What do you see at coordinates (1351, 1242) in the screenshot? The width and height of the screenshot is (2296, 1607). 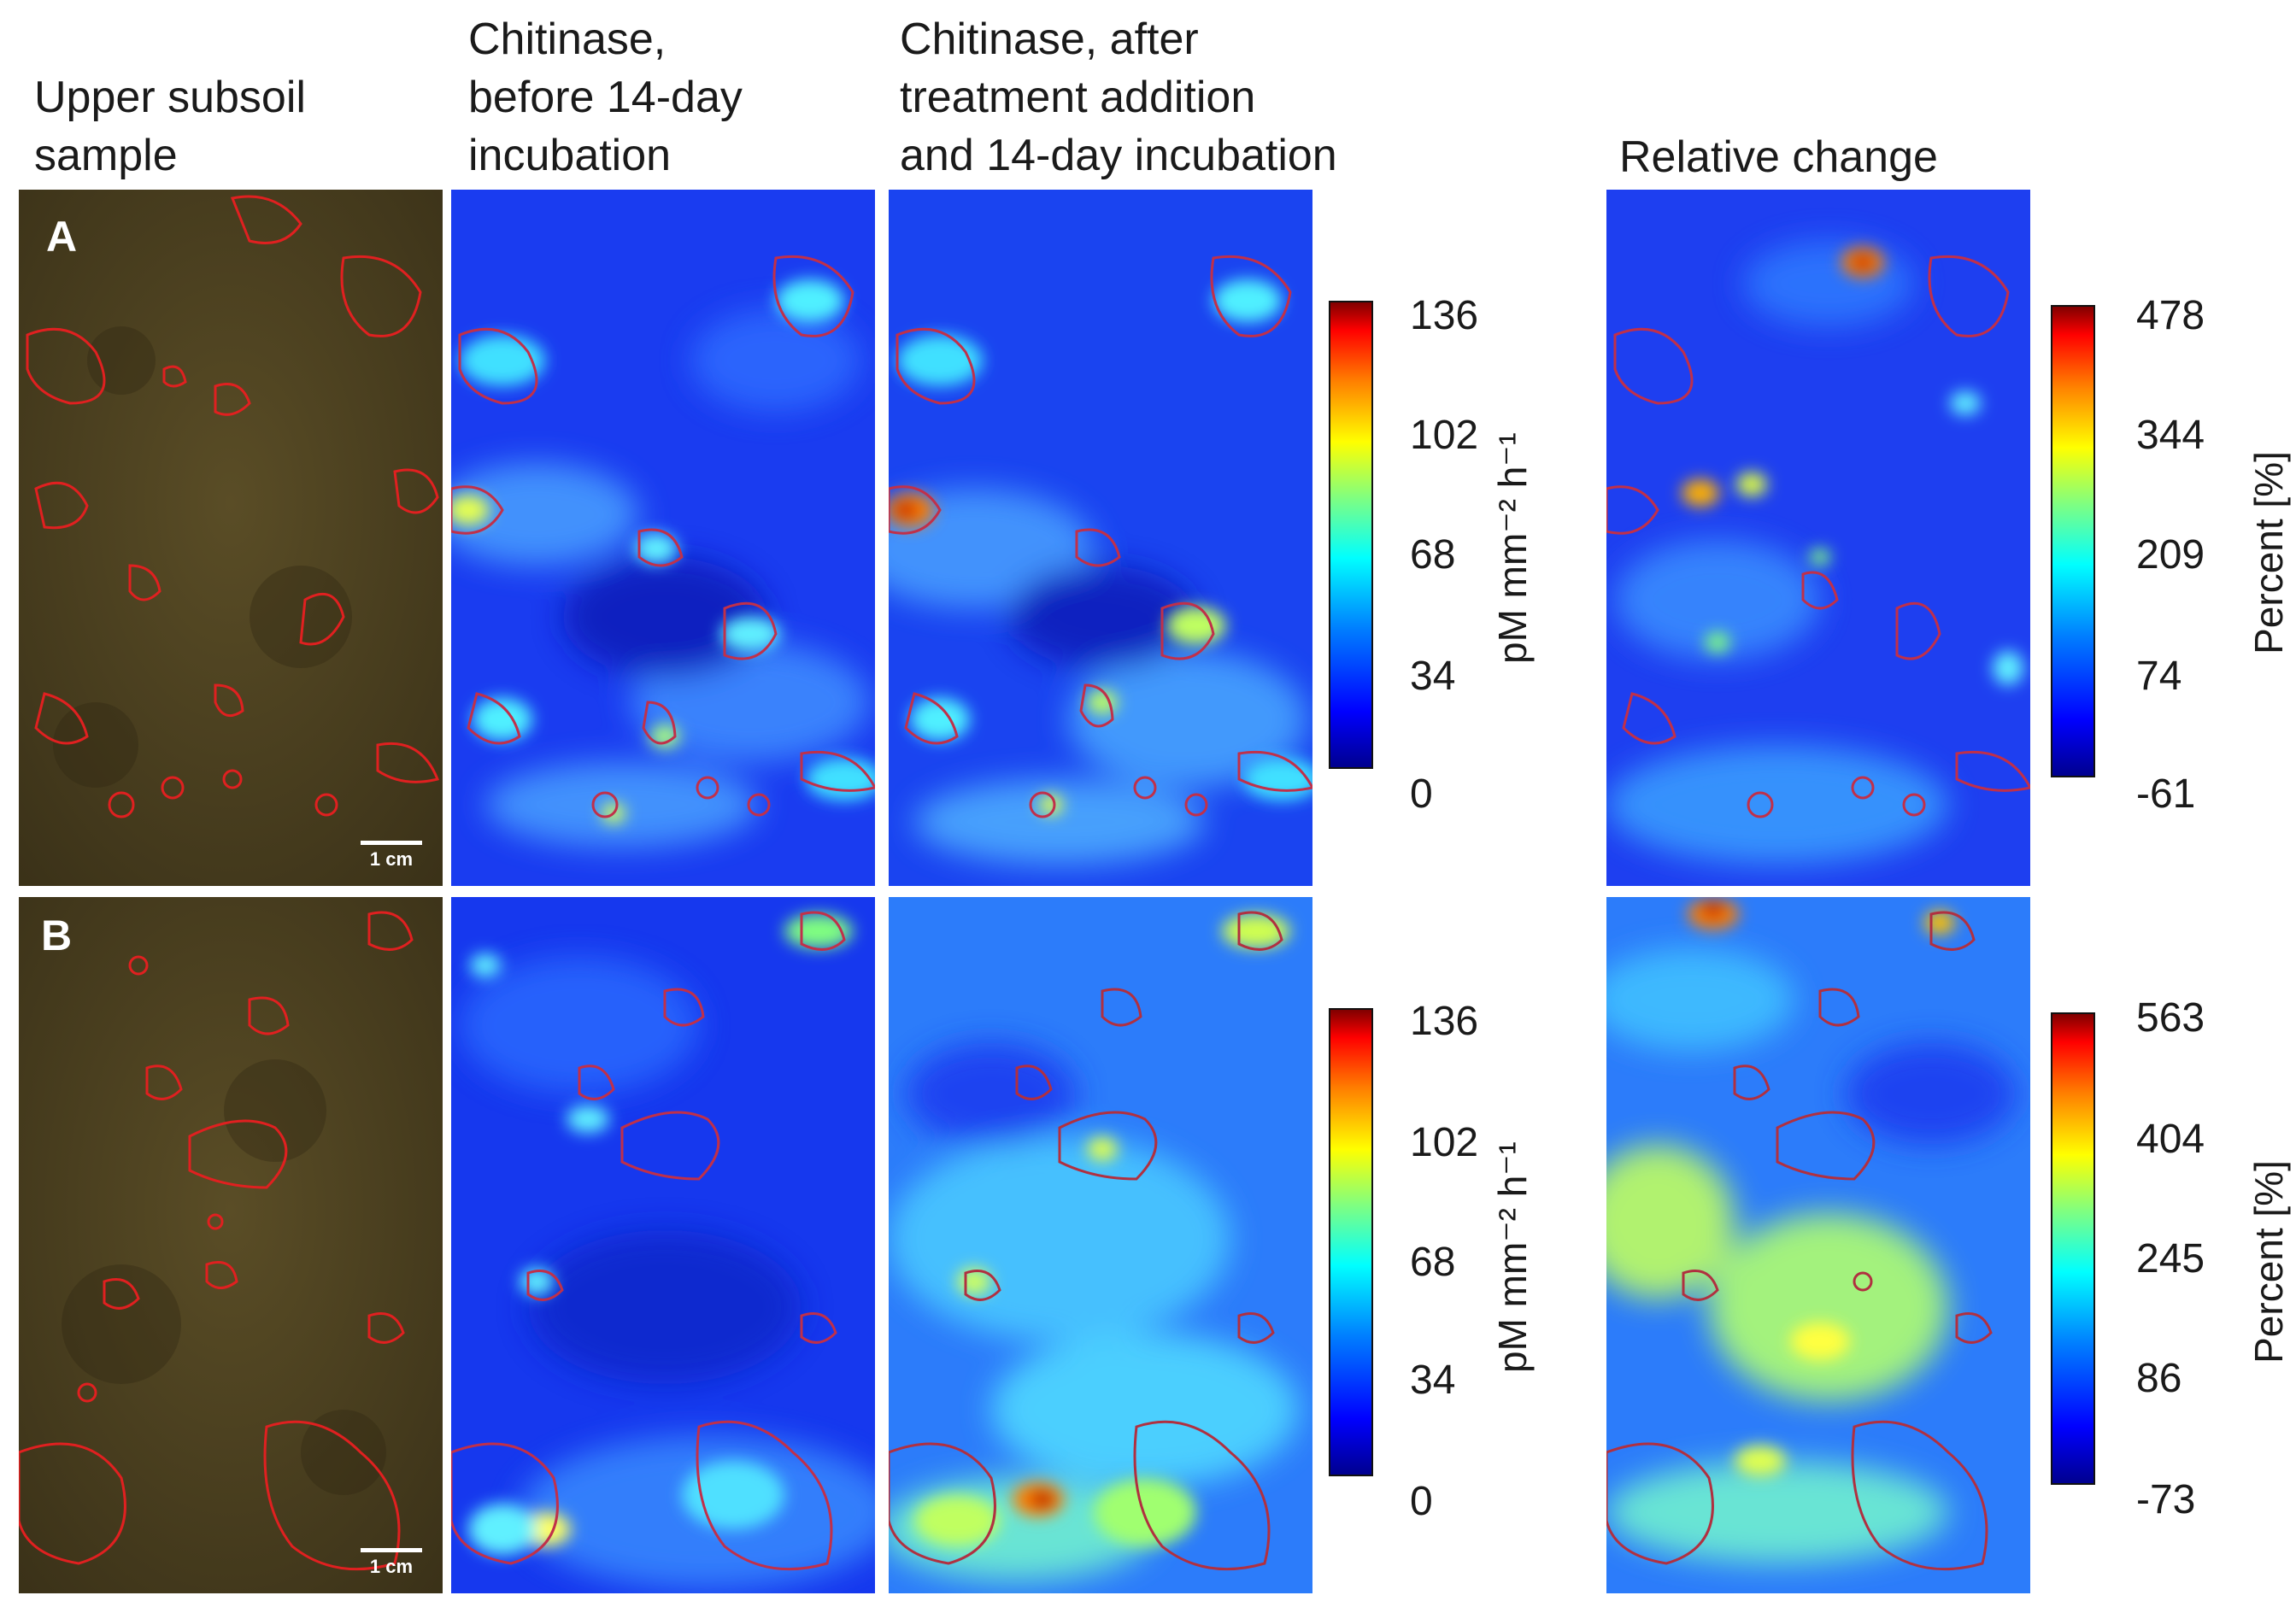 I see `colorbar-chitinase-b` at bounding box center [1351, 1242].